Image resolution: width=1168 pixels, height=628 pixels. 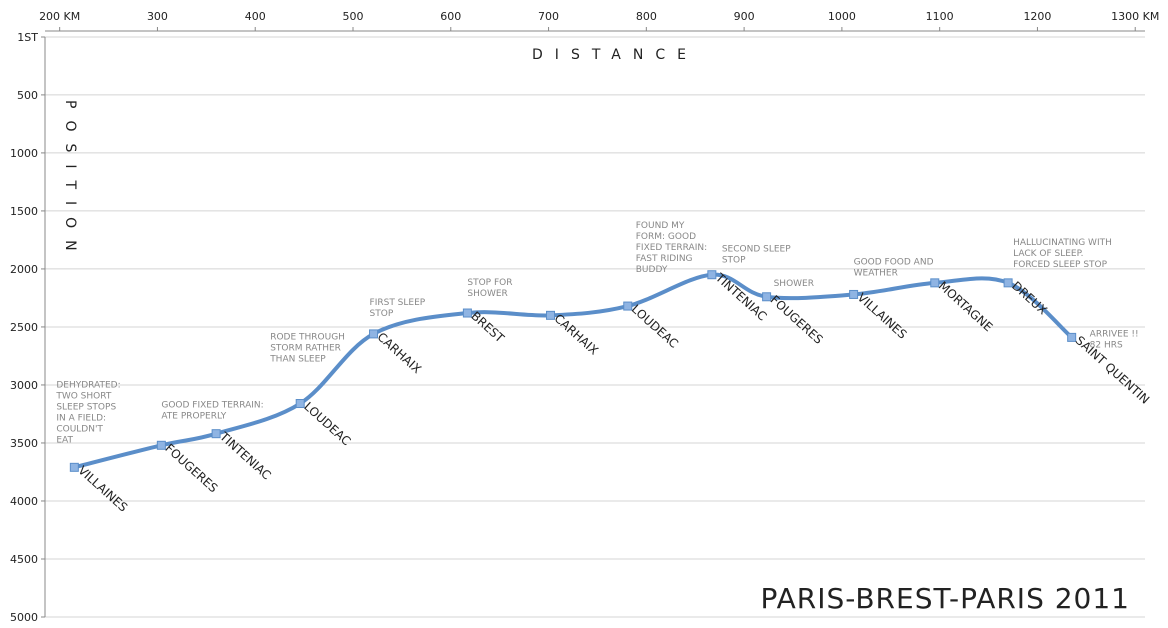 I want to click on x-tick-label: 1200, so click(x=1037, y=16).